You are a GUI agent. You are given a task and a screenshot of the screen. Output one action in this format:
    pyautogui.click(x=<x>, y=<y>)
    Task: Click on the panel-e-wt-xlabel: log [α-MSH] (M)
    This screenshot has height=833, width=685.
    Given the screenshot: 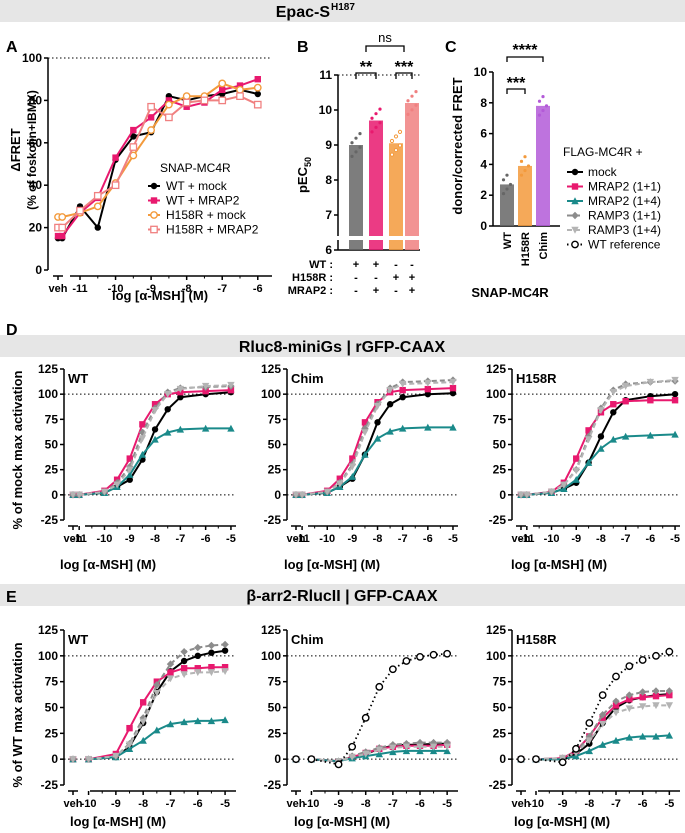 What is the action you would take?
    pyautogui.click(x=118, y=821)
    